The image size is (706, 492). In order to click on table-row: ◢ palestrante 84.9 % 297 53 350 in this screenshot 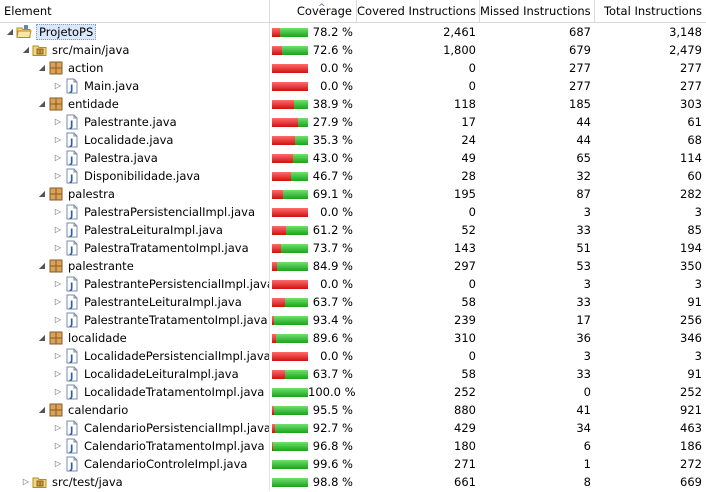, I will do `click(353, 266)`.